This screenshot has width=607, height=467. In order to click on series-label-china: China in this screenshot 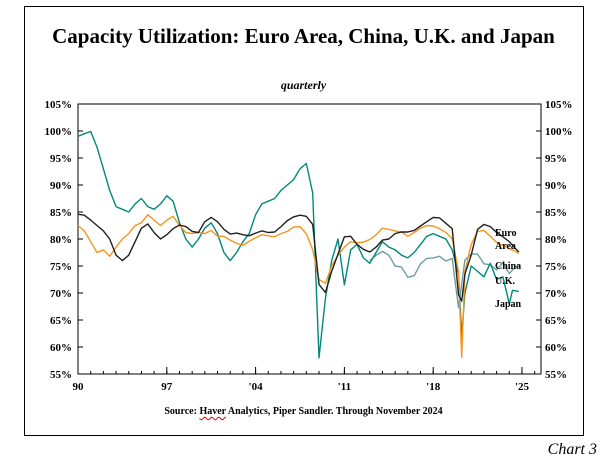, I will do `click(508, 266)`.